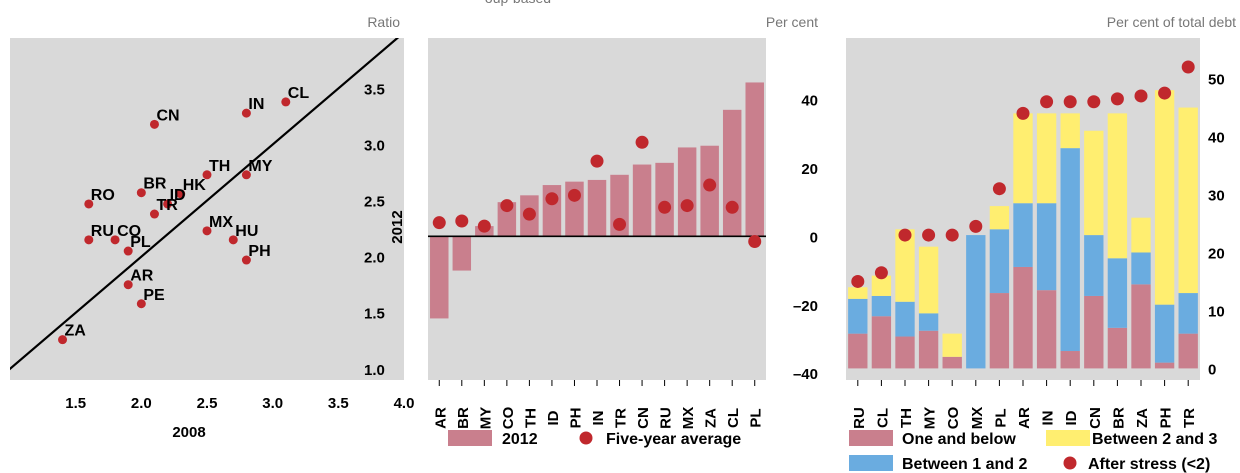 This screenshot has height=473, width=1240. What do you see at coordinates (1141, 96) in the screenshot?
I see `stress-dot-za` at bounding box center [1141, 96].